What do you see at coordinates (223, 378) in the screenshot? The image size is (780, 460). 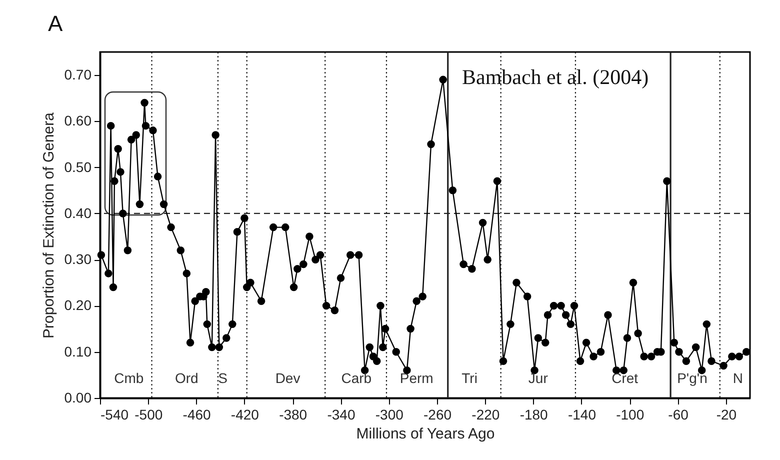 I see `annotation: S` at bounding box center [223, 378].